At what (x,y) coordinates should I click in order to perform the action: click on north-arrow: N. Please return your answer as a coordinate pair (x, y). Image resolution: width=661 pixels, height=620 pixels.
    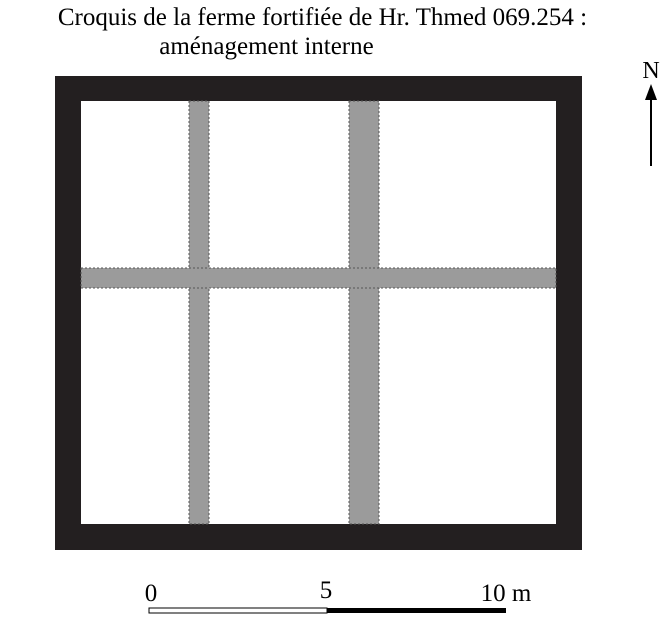
    Looking at the image, I should click on (651, 112).